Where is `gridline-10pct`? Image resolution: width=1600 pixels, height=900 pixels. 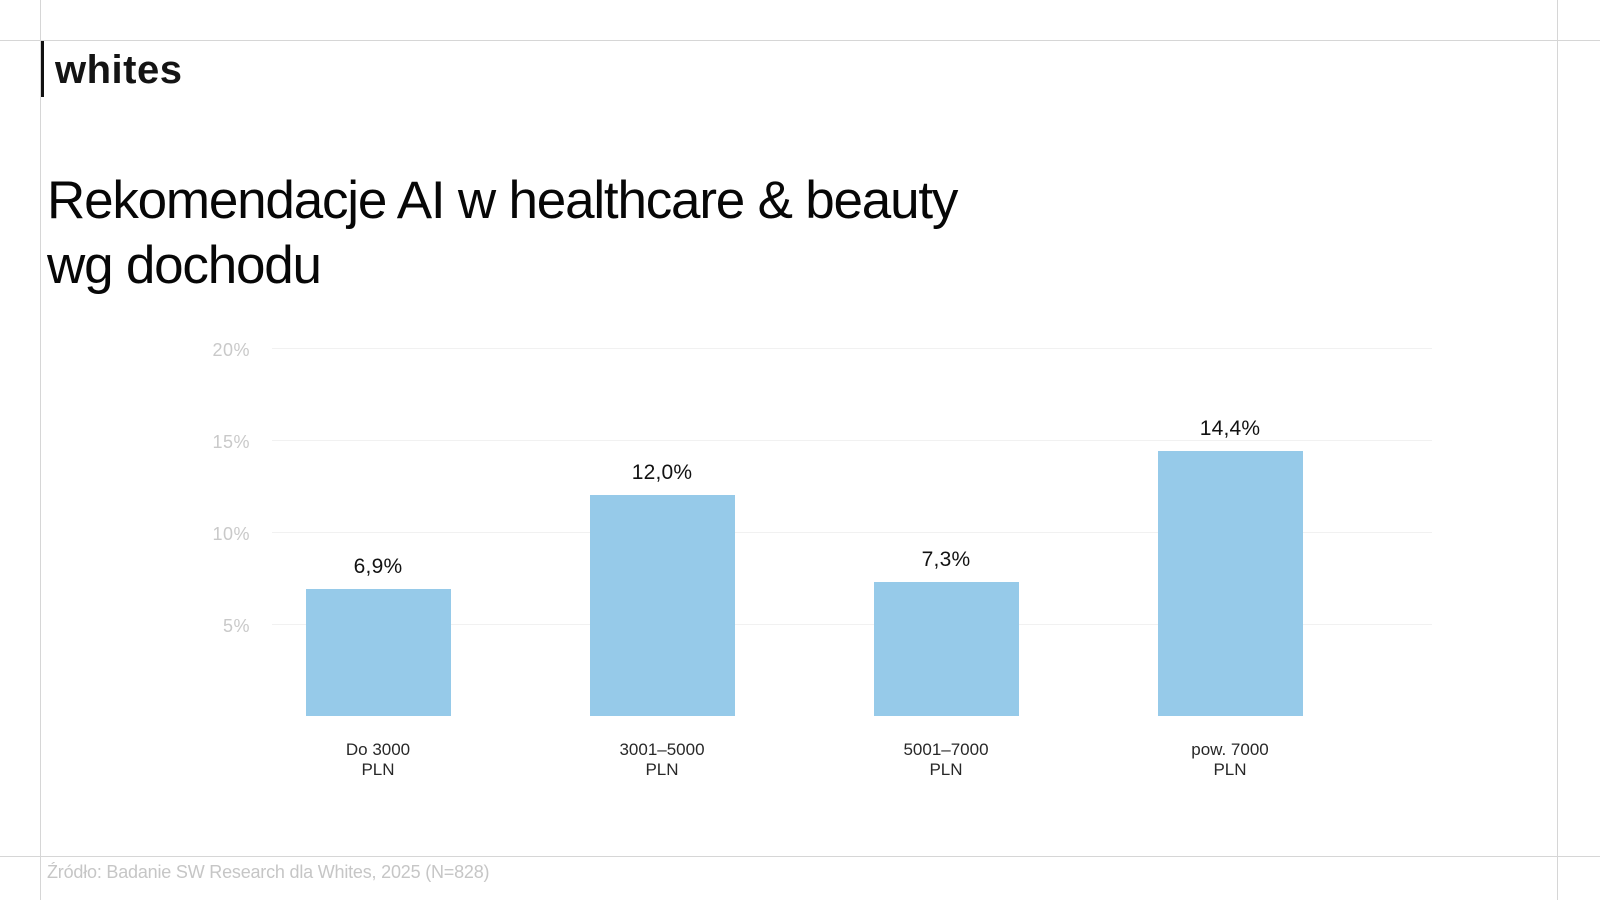
gridline-10pct is located at coordinates (852, 532).